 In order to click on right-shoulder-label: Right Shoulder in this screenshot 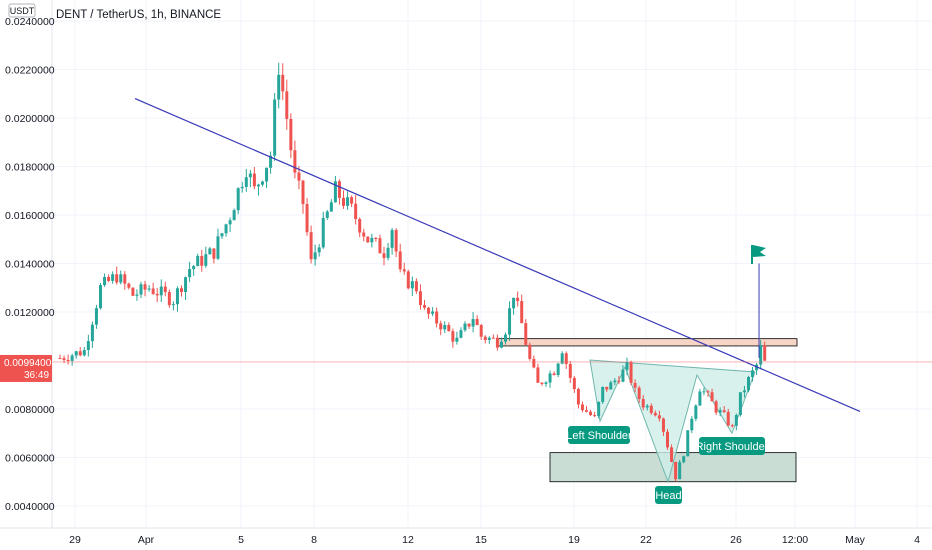, I will do `click(732, 446)`.